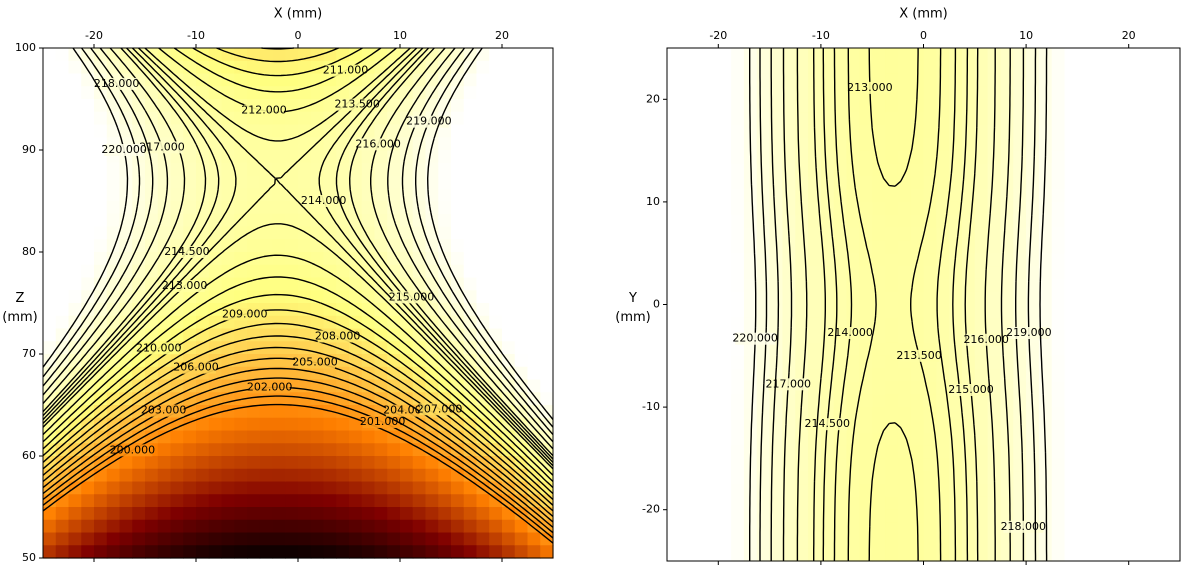  Describe the element at coordinates (29, 455) in the screenshot. I see `y-tick-label: 60` at that location.